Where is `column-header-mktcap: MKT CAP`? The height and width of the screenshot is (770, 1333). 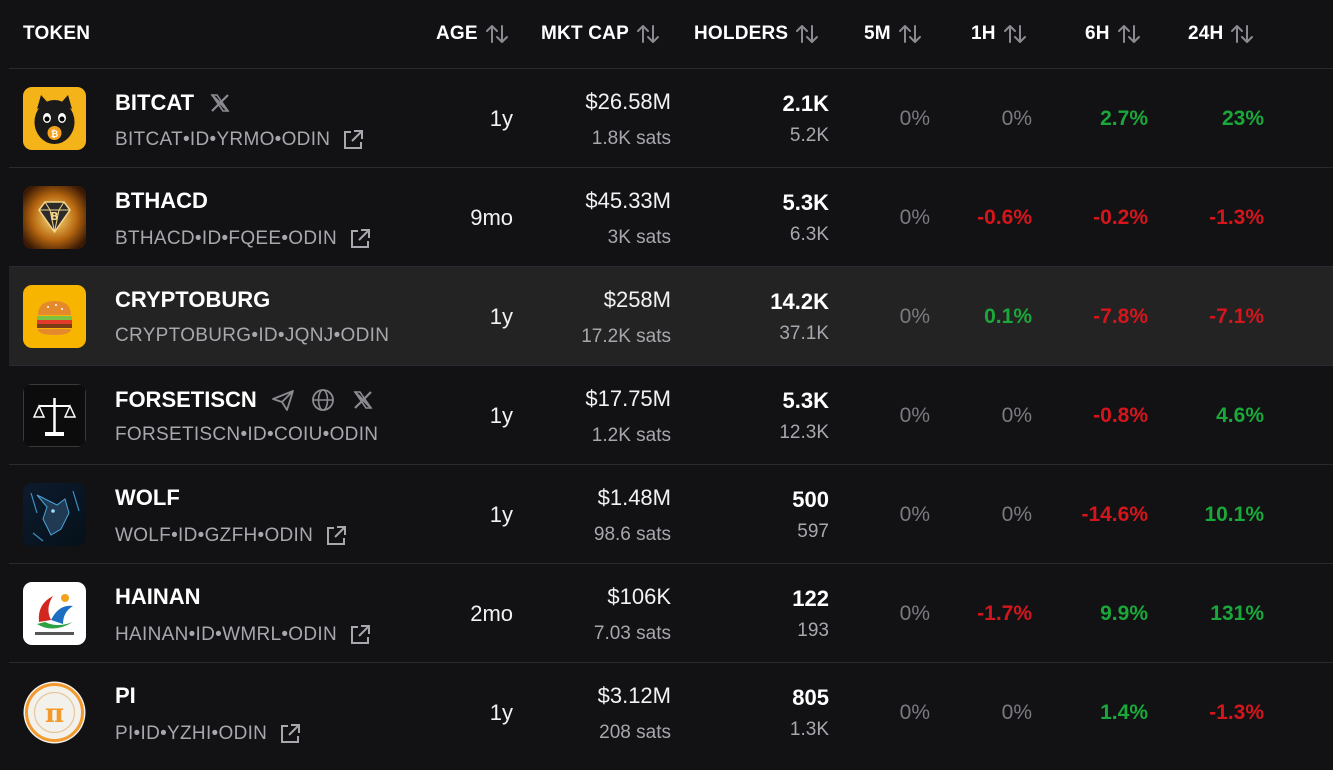 column-header-mktcap: MKT CAP is located at coordinates (601, 34).